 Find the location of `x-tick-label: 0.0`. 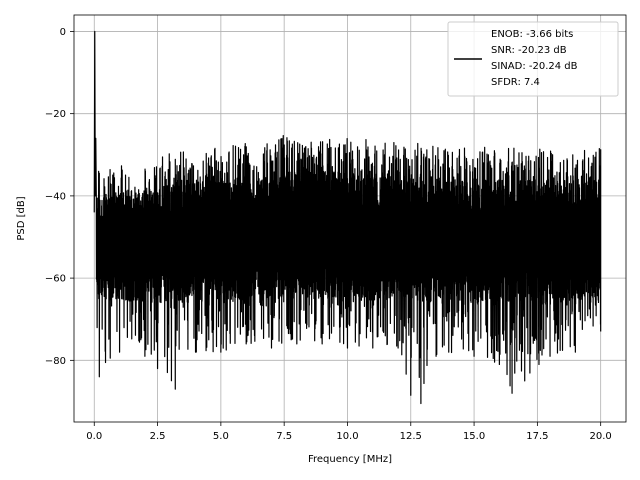

x-tick-label: 0.0 is located at coordinates (94, 436).